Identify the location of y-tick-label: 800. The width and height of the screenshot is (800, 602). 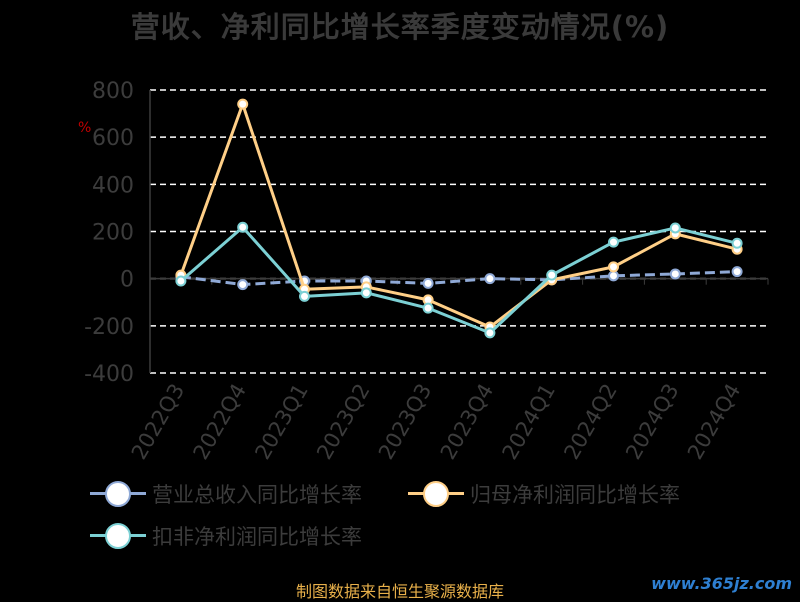
(113, 91).